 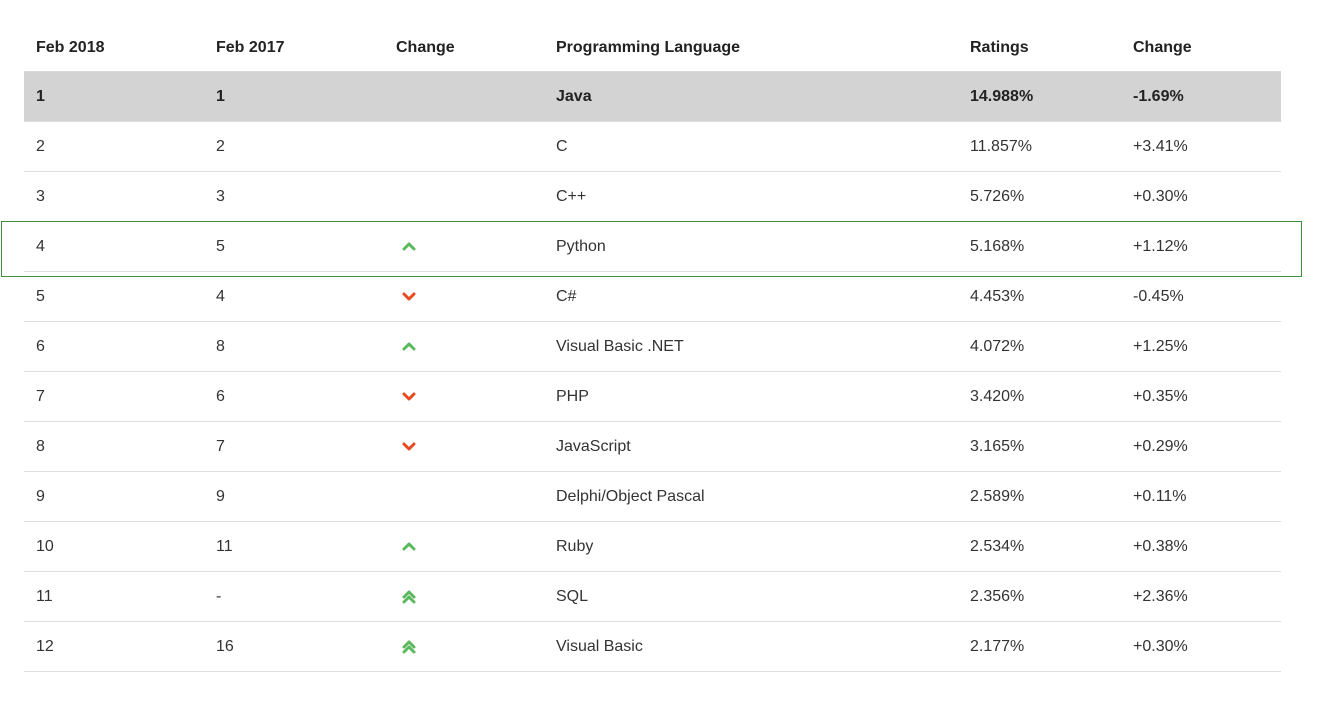 What do you see at coordinates (1039, 96) in the screenshot?
I see `rating-cell: 14.988%` at bounding box center [1039, 96].